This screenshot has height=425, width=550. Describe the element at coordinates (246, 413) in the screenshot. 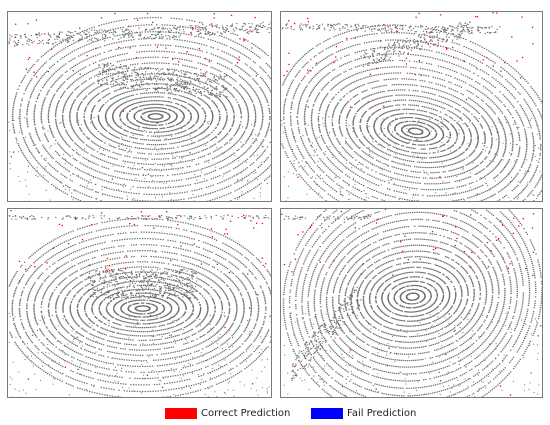

I see `legend-label-correct: Correct Prediction` at that location.